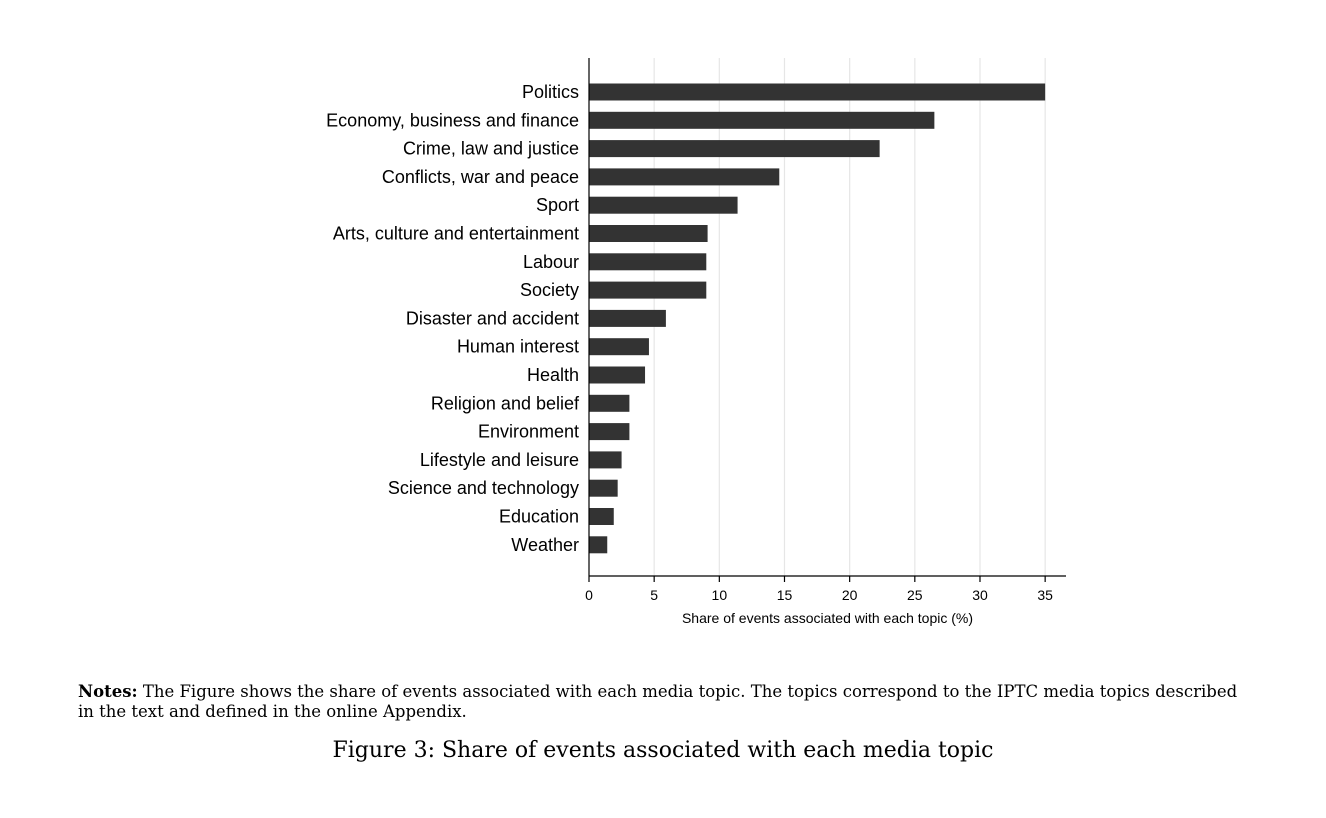  Describe the element at coordinates (915, 595) in the screenshot. I see `x-tick-label-25: 25` at that location.